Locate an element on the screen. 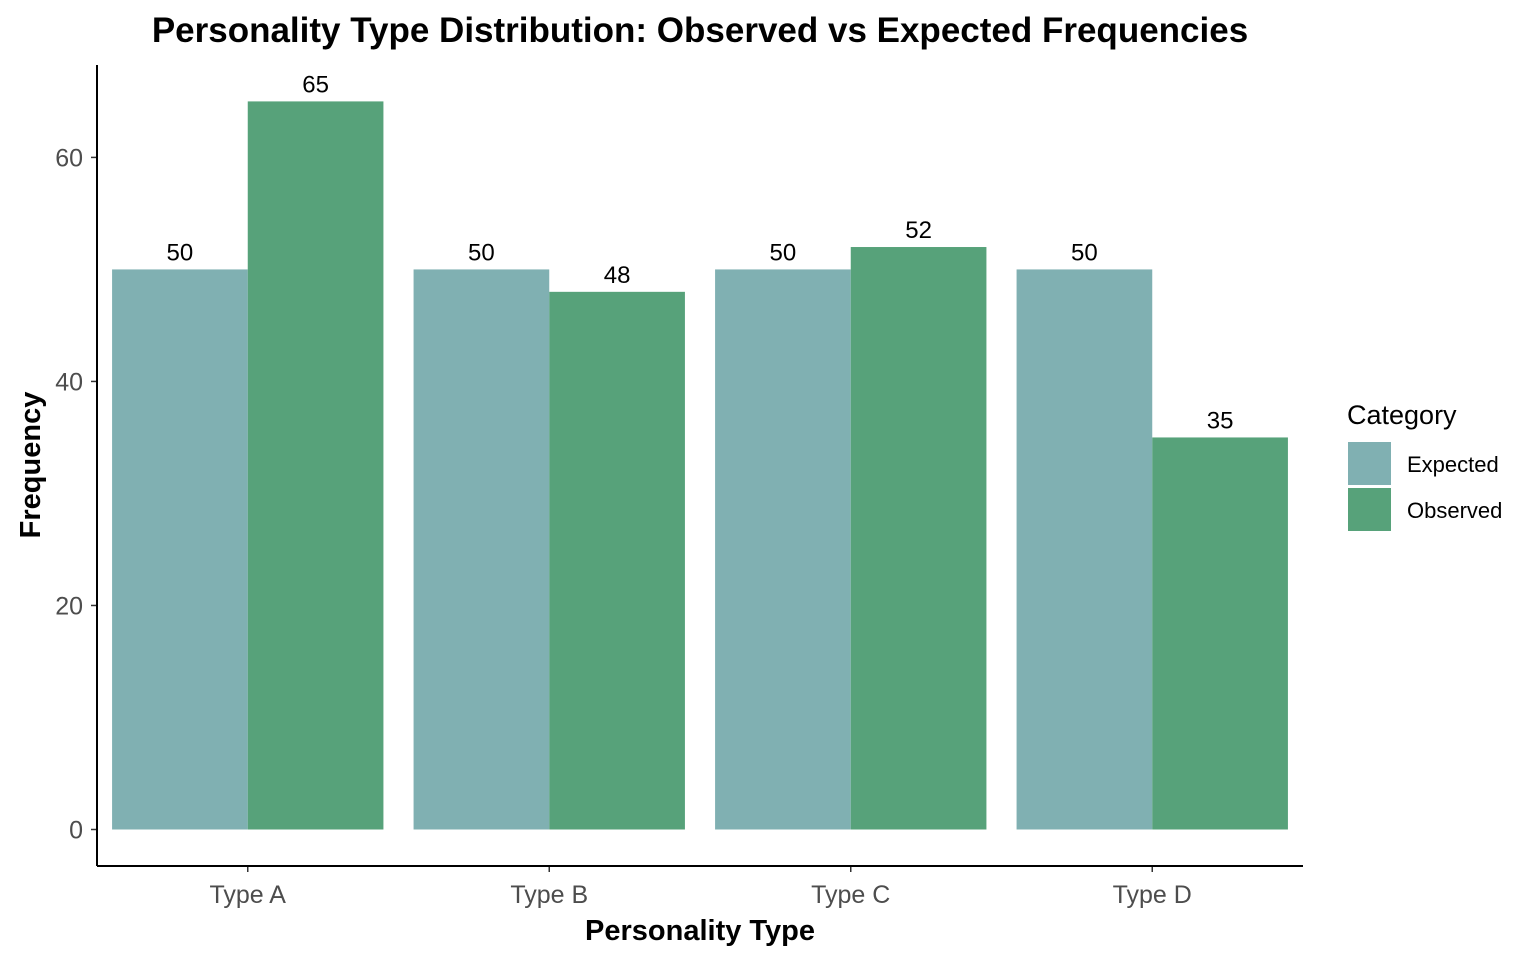 The width and height of the screenshot is (1536, 965). y-tick-label: 20 is located at coordinates (69, 606).